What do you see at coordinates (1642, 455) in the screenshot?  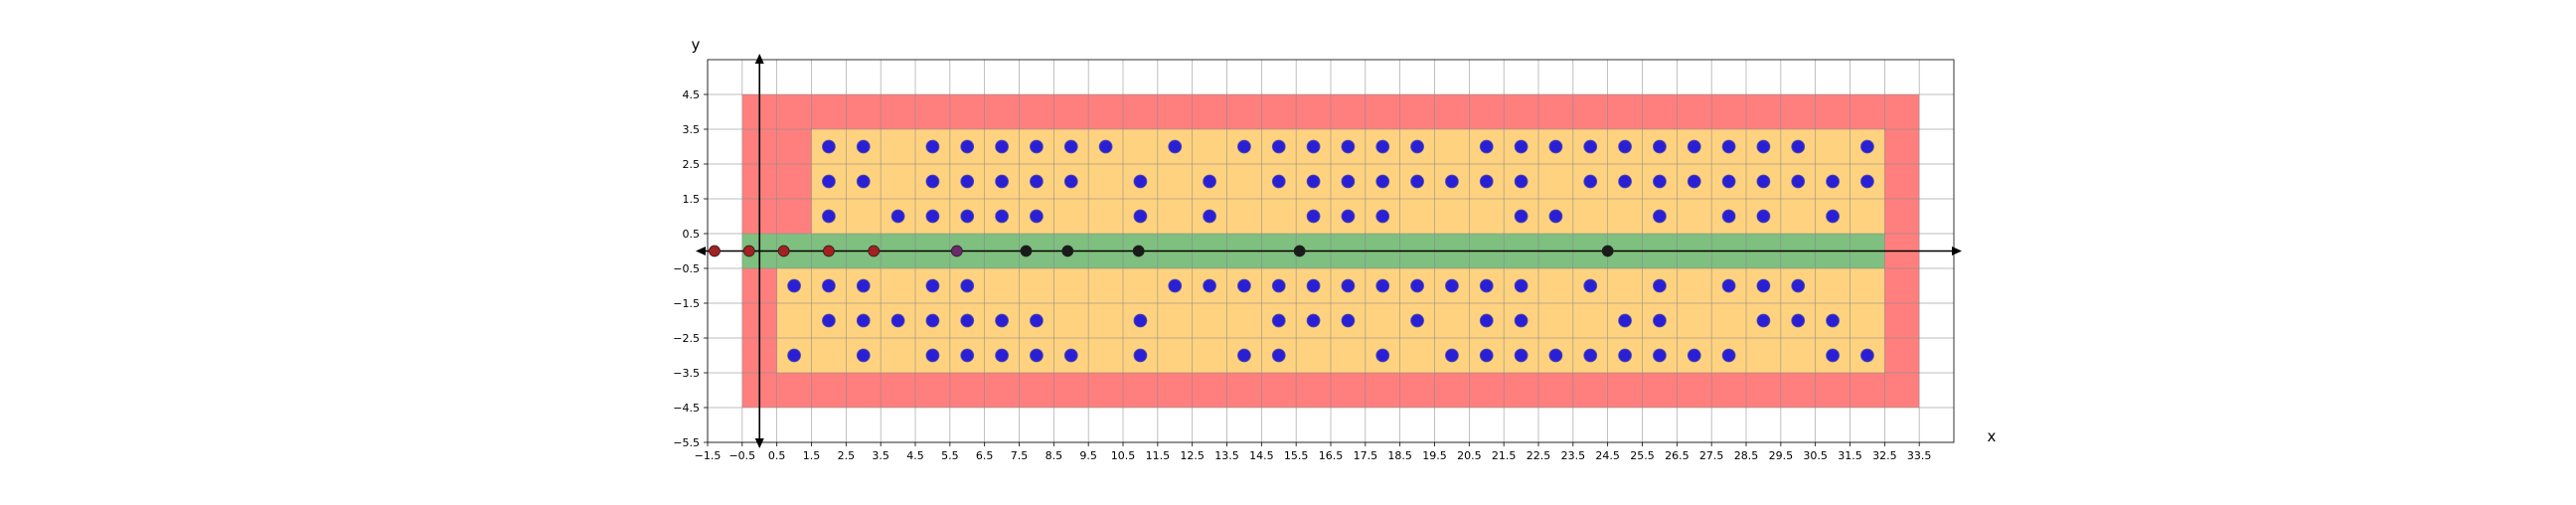 I see `x-tick-label: 25.5` at bounding box center [1642, 455].